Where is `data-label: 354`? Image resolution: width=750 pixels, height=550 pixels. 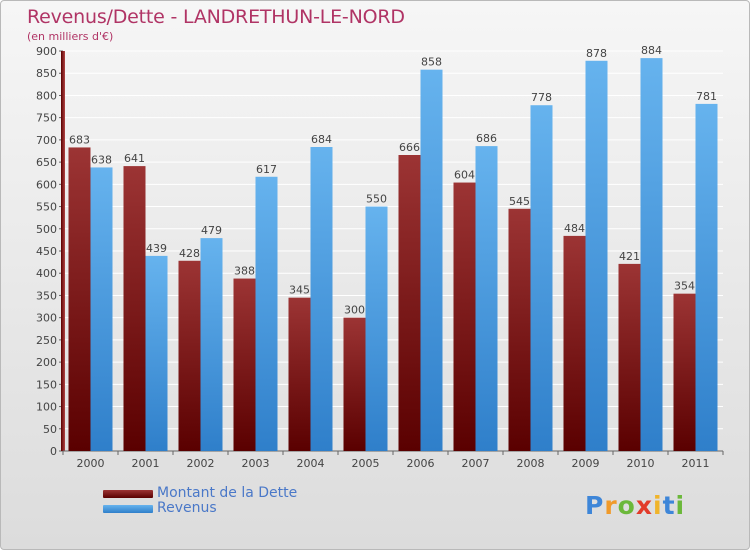 data-label: 354 is located at coordinates (684, 286).